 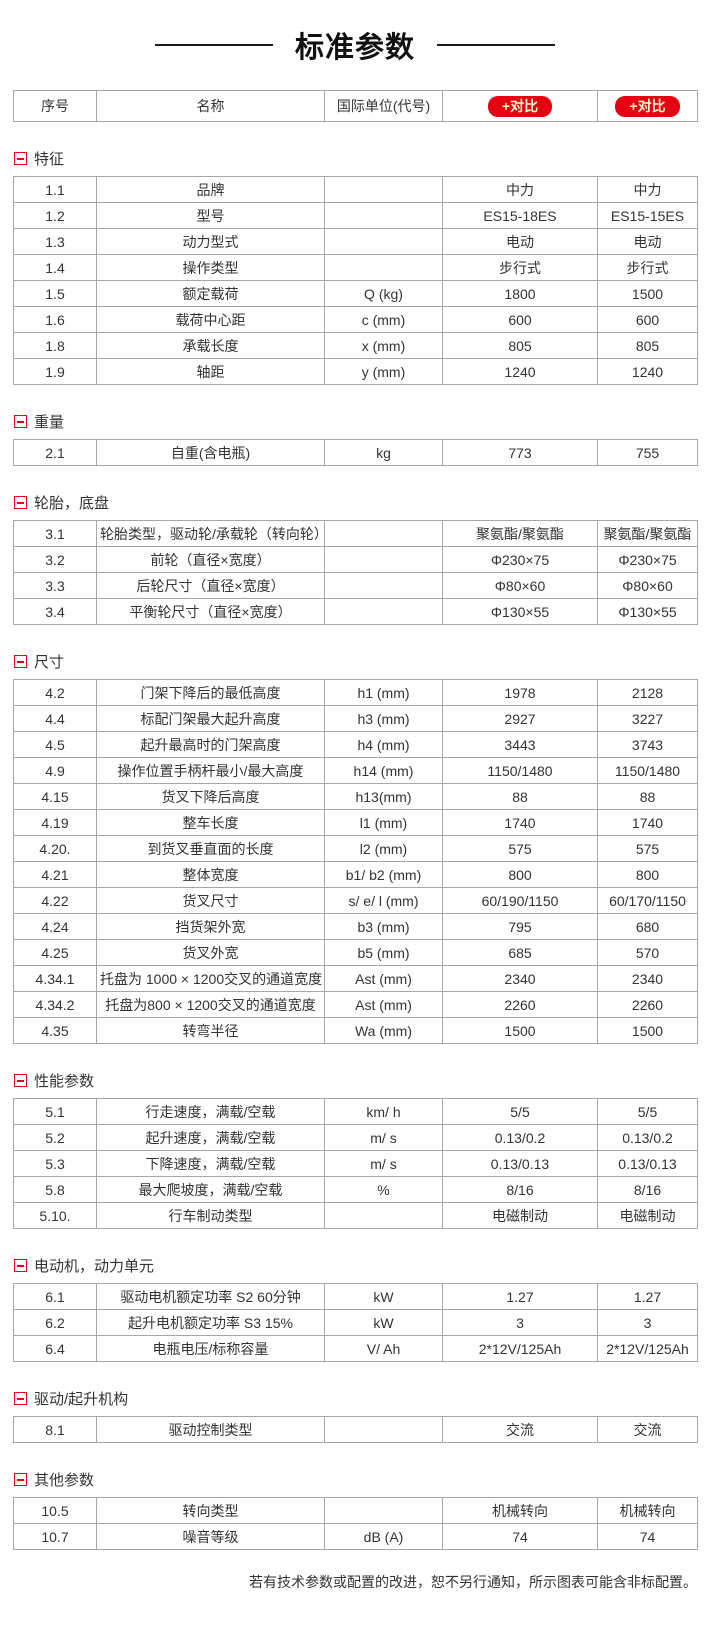 What do you see at coordinates (520, 692) in the screenshot?
I see `row-value-cell-1: 1978` at bounding box center [520, 692].